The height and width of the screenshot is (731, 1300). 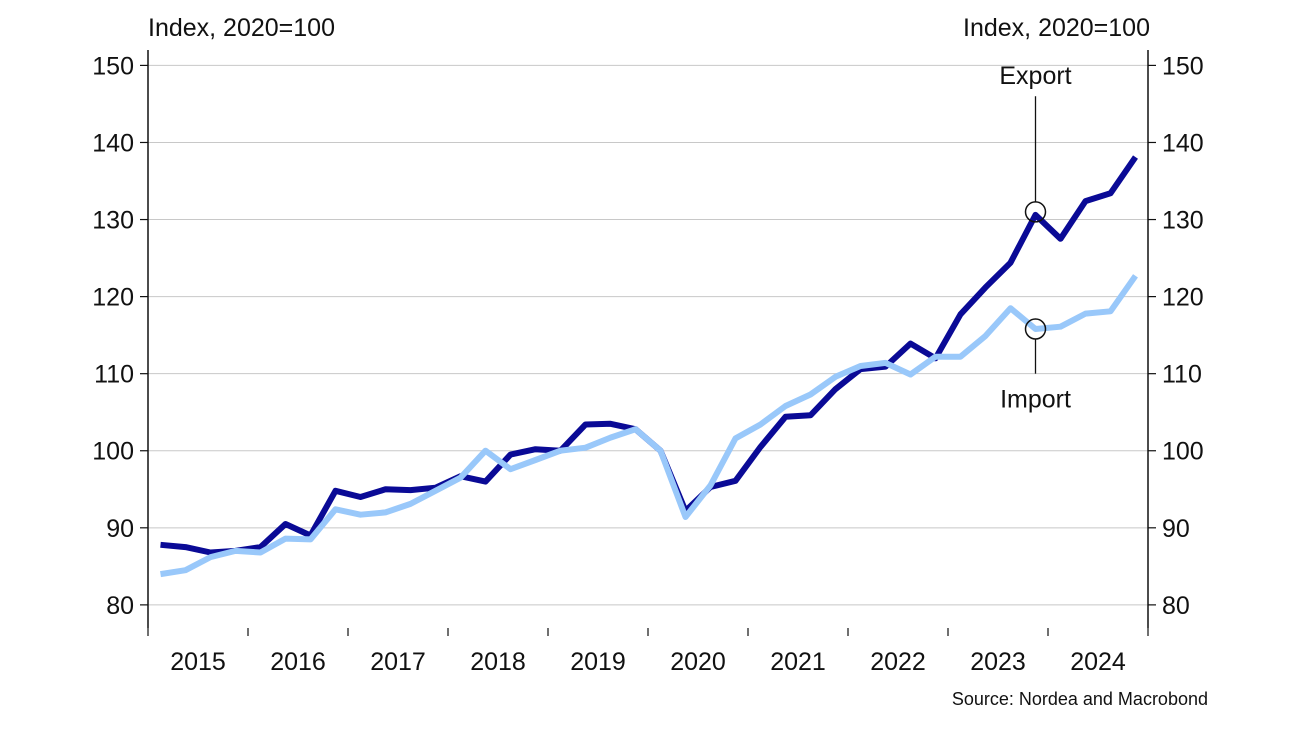 What do you see at coordinates (113, 143) in the screenshot?
I see `y-tick-label-left: 140` at bounding box center [113, 143].